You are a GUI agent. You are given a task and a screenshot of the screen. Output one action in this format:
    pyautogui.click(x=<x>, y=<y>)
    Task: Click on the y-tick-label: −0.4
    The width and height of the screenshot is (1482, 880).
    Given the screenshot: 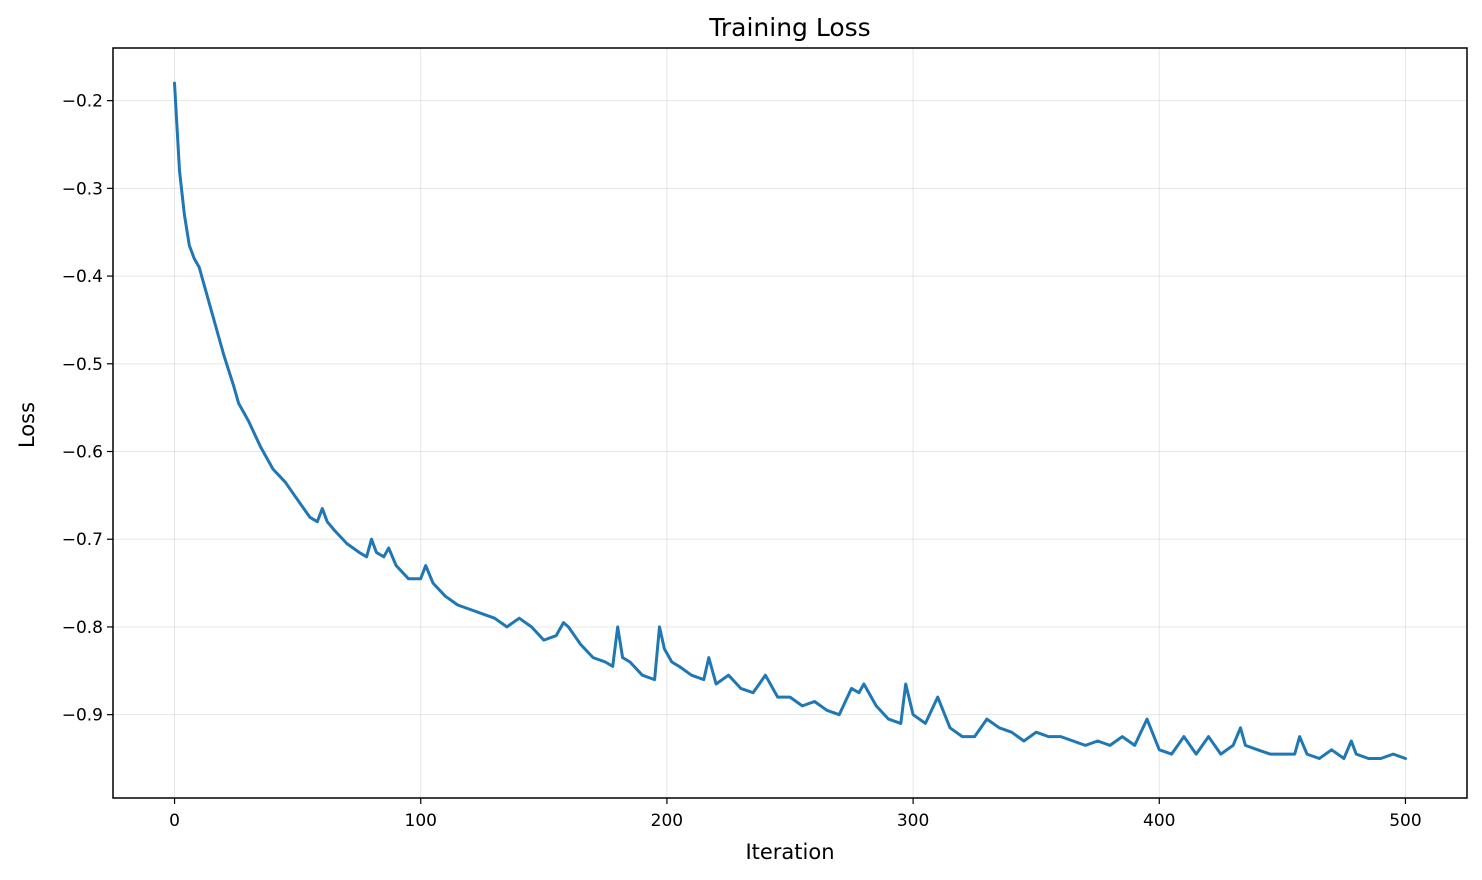 What is the action you would take?
    pyautogui.click(x=82, y=277)
    